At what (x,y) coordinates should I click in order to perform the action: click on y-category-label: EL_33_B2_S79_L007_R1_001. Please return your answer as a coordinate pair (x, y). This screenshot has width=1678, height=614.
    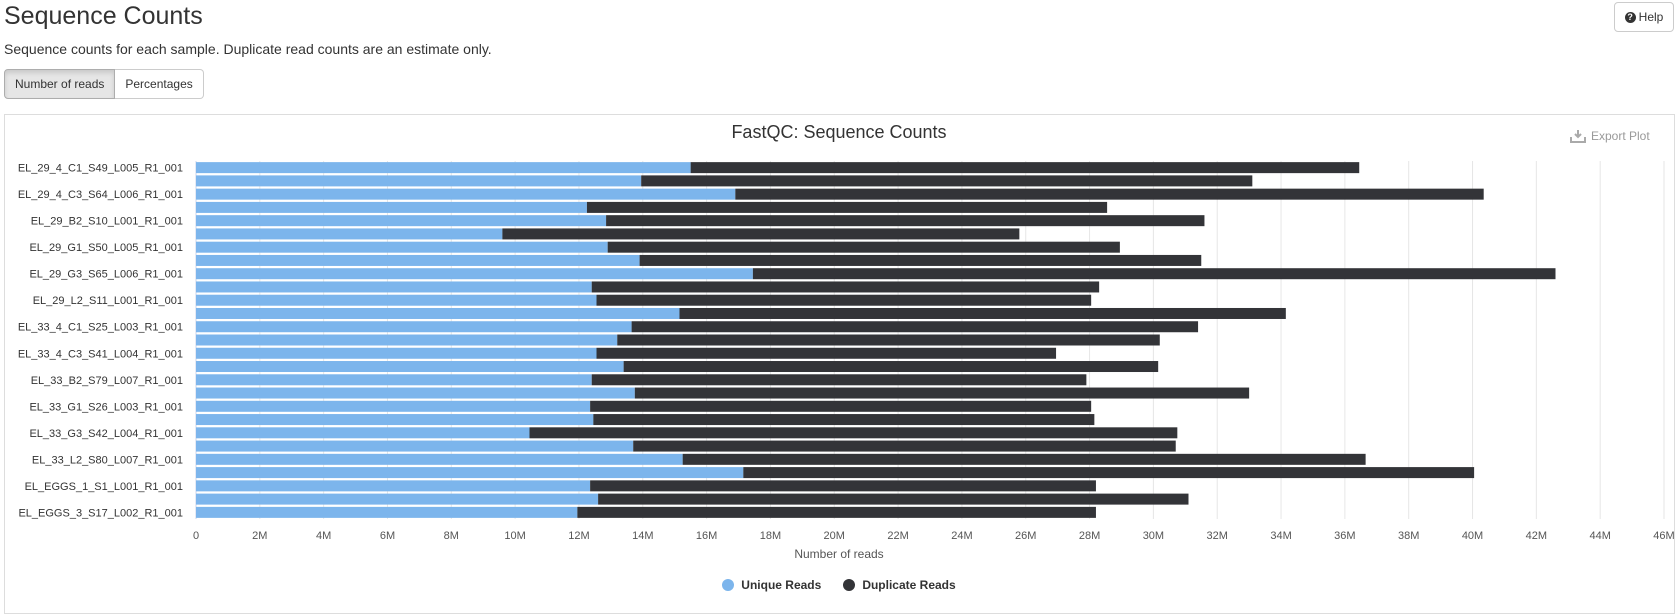
    Looking at the image, I should click on (107, 381).